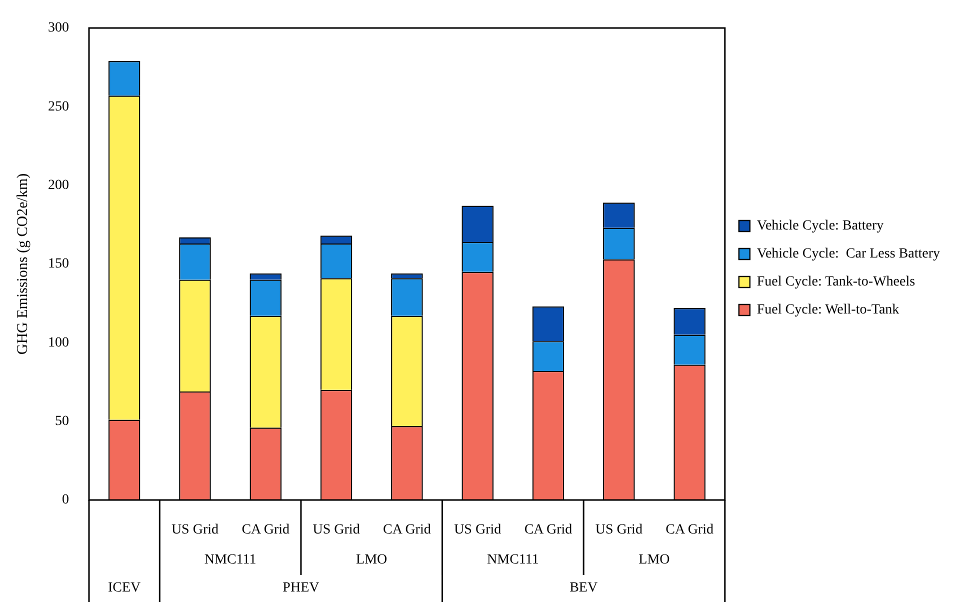 This screenshot has width=956, height=608. What do you see at coordinates (65, 500) in the screenshot?
I see `y-tick-label: 0` at bounding box center [65, 500].